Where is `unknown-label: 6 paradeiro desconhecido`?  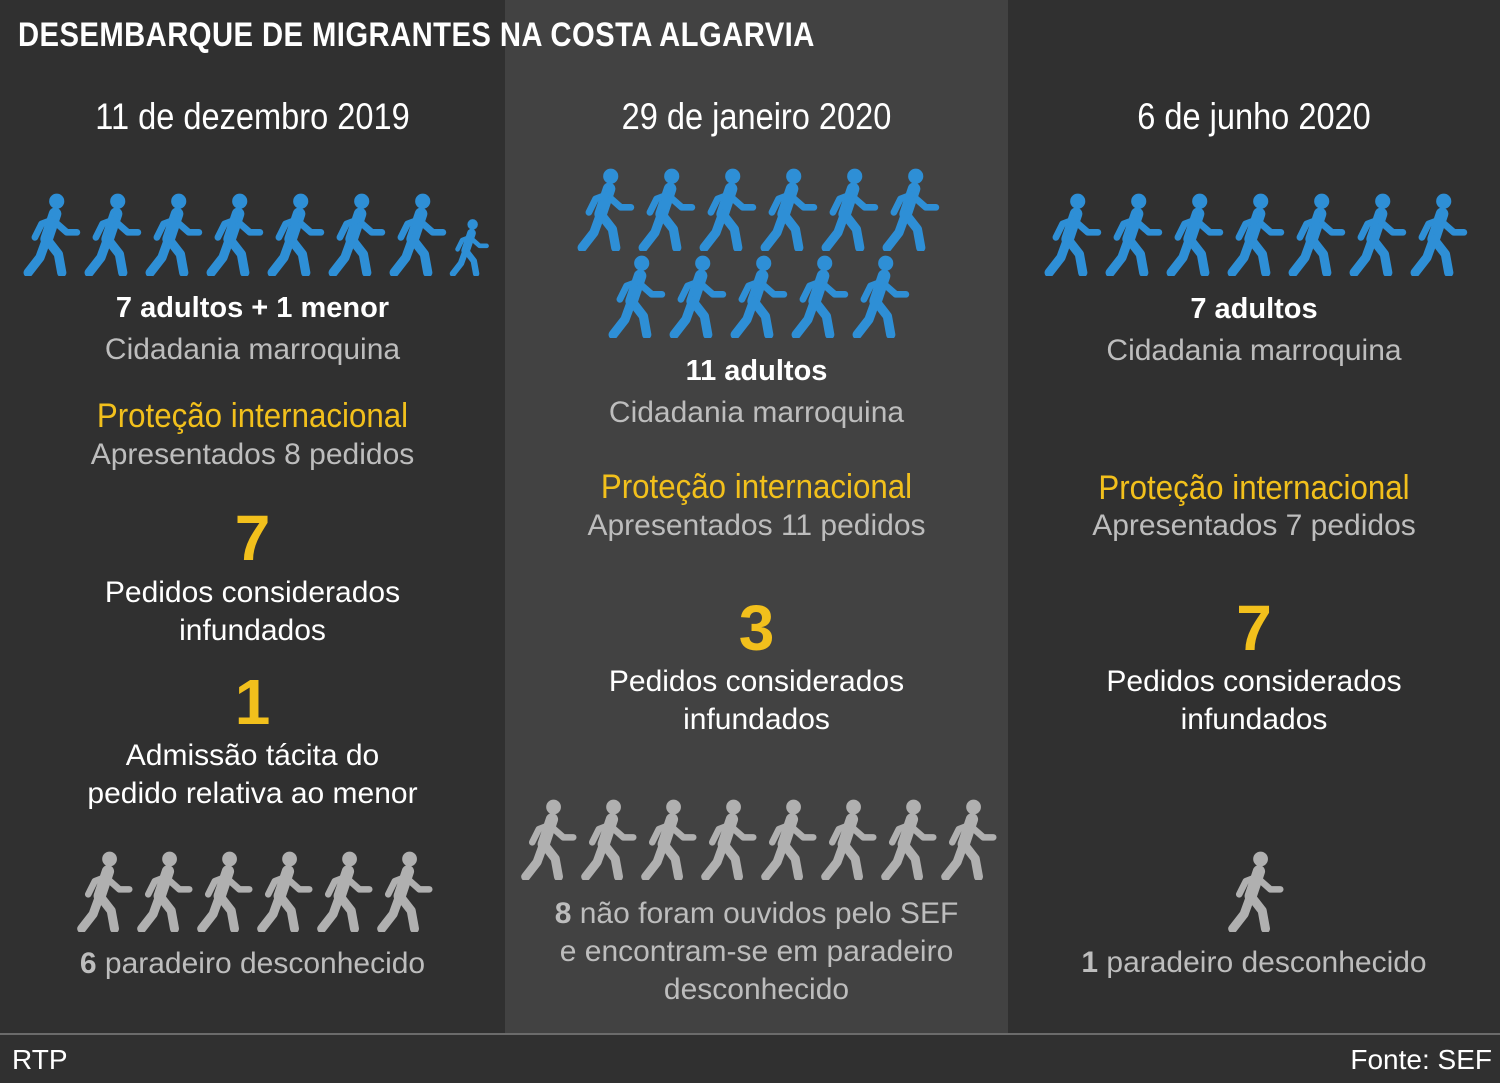 unknown-label: 6 paradeiro desconhecido is located at coordinates (252, 964).